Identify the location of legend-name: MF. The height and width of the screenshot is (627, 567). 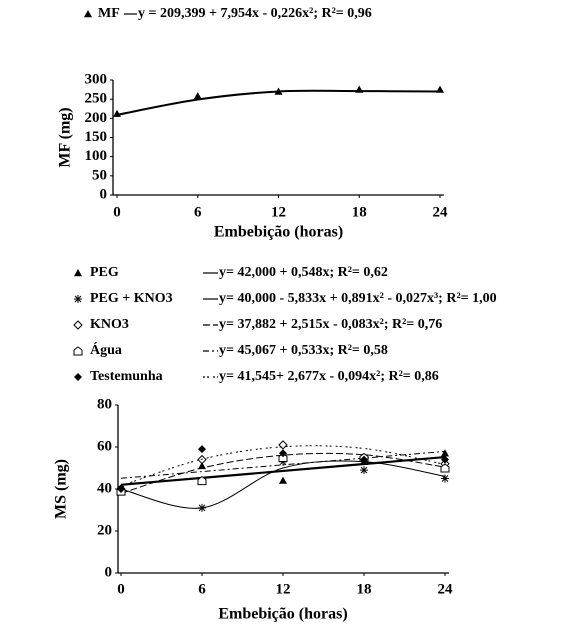
(109, 13).